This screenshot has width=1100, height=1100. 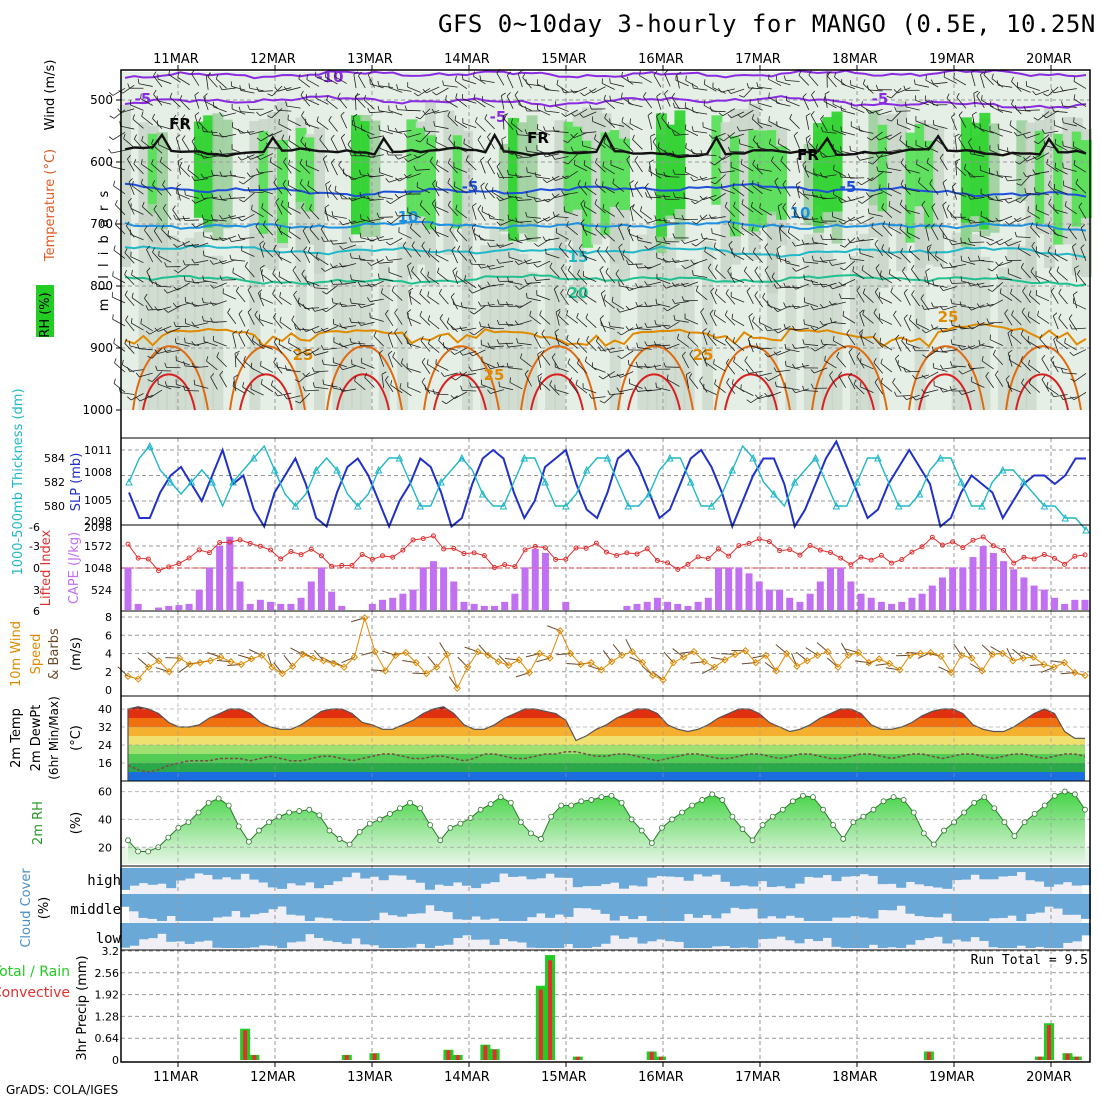 What do you see at coordinates (605, 251) in the screenshot?
I see `isotherm-line` at bounding box center [605, 251].